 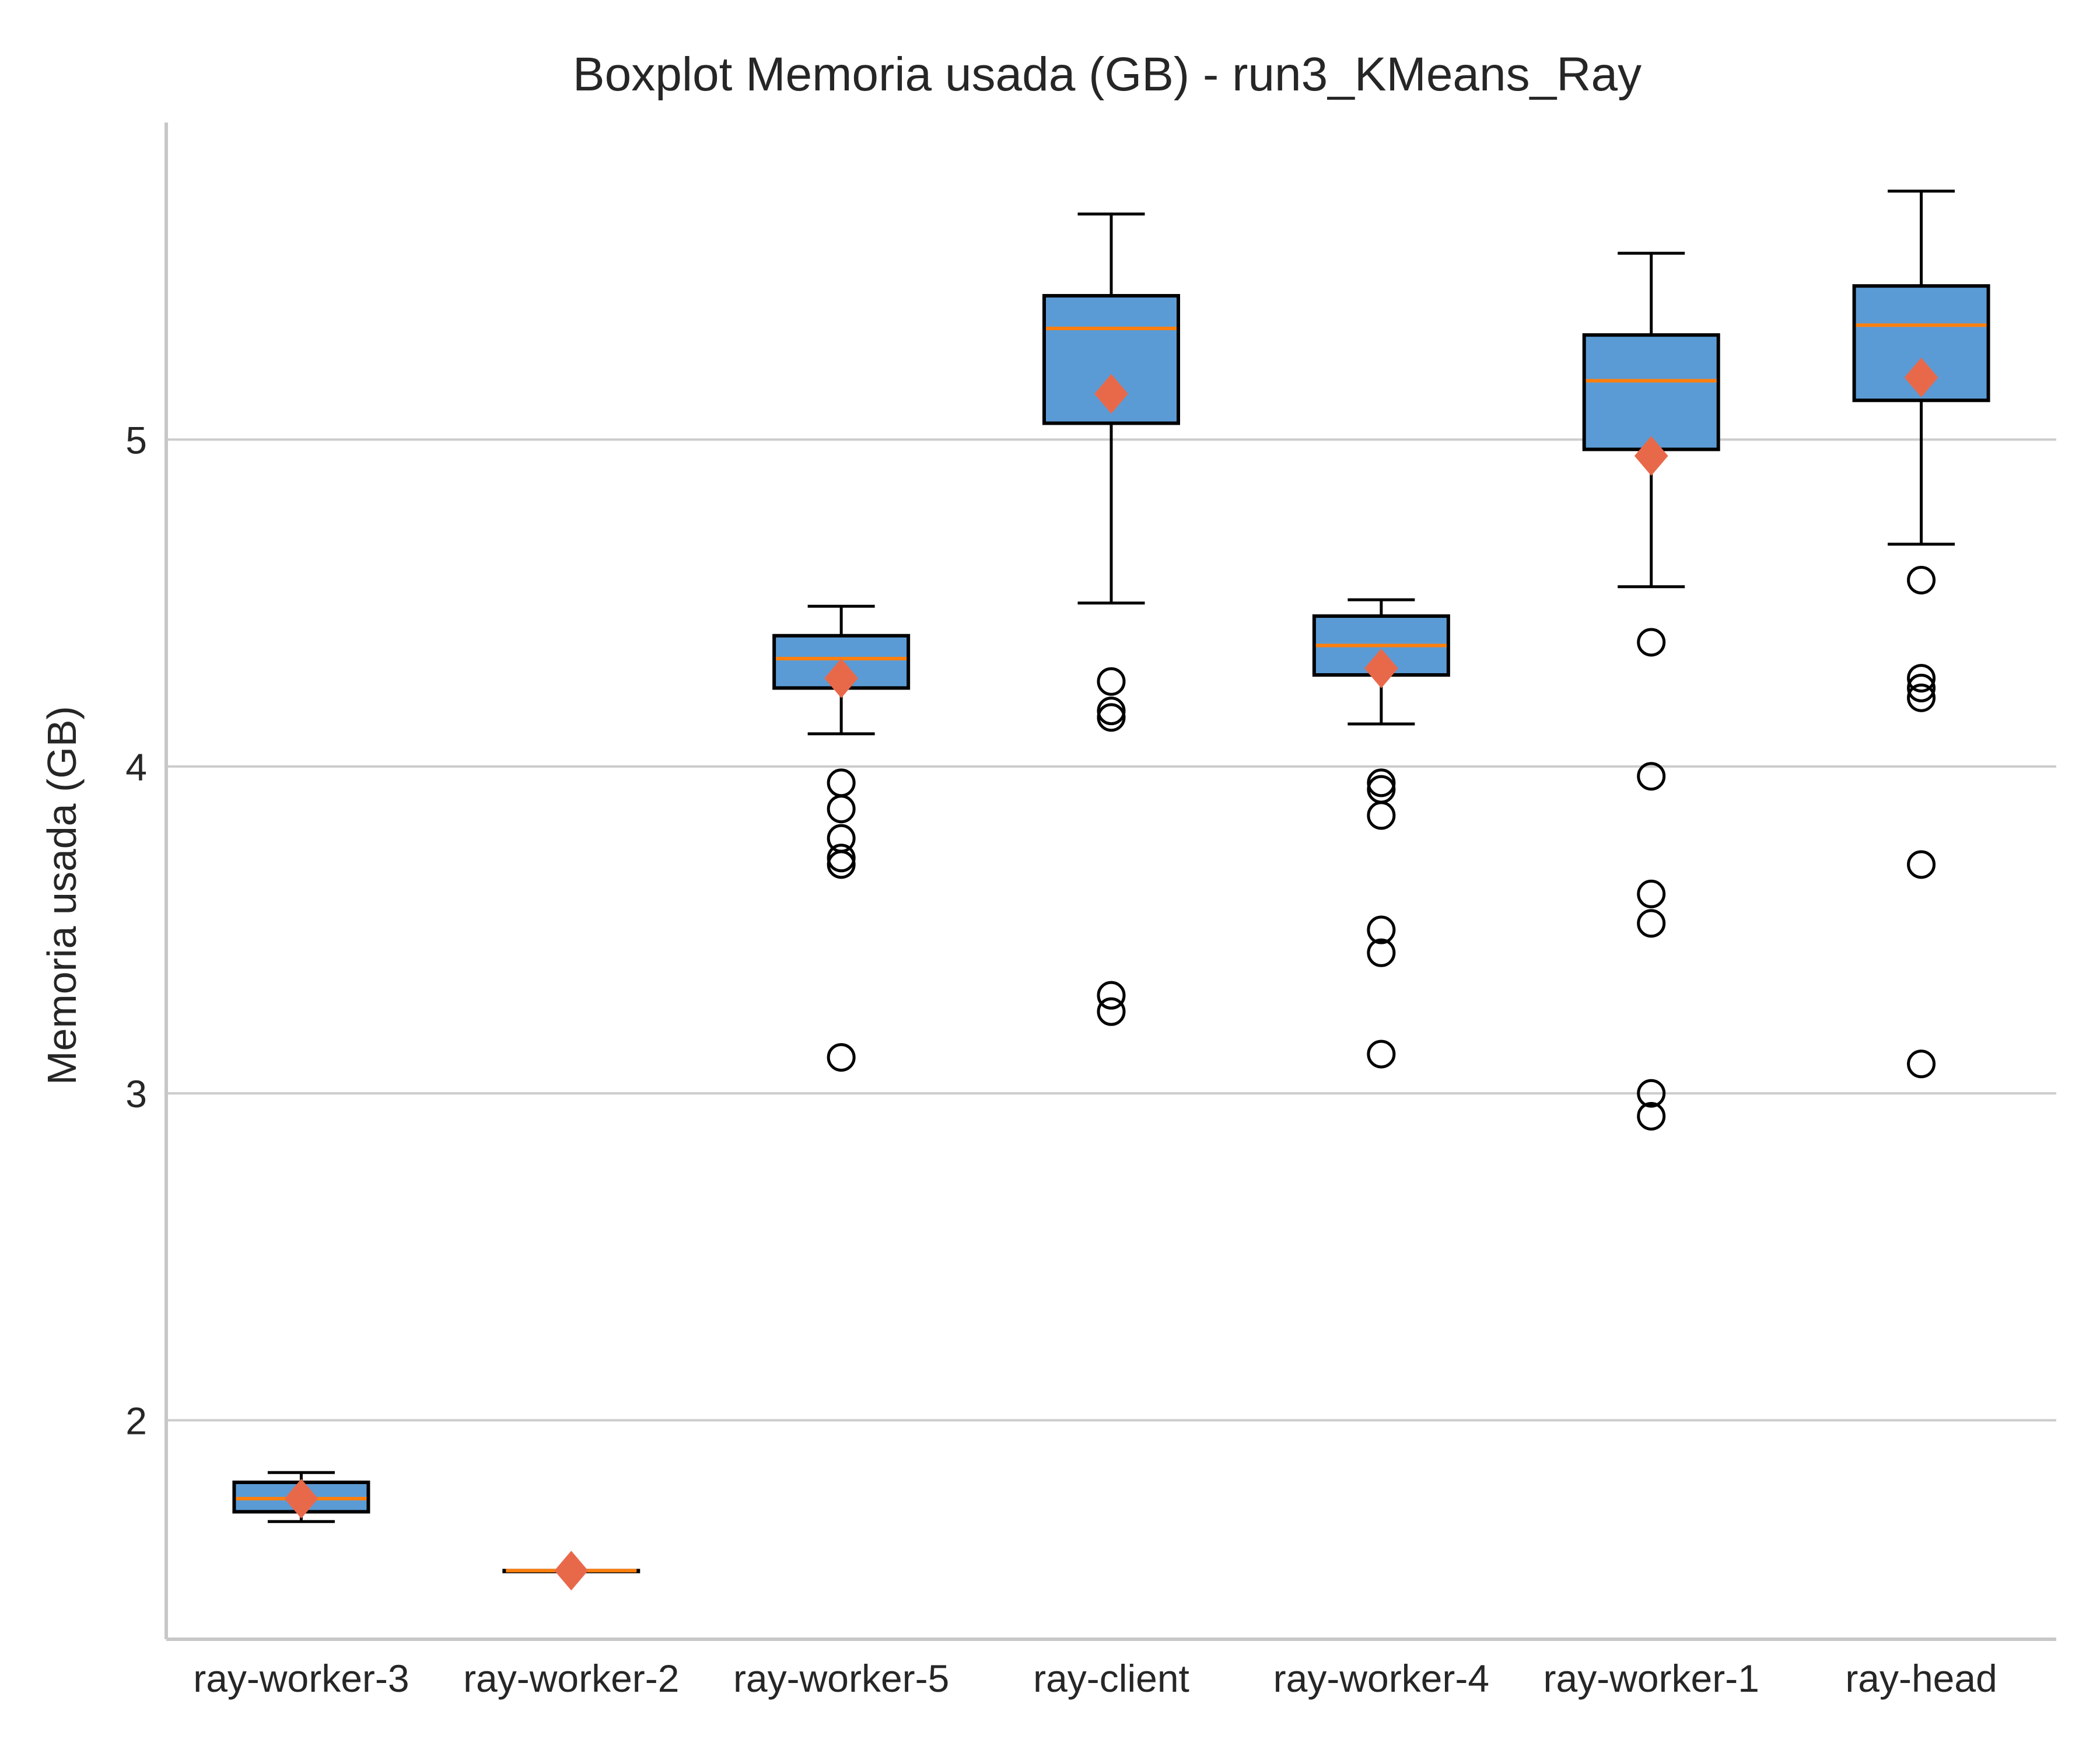 I want to click on x-tick-label-ray-worker-5: ray-worker-5, so click(x=841, y=1678).